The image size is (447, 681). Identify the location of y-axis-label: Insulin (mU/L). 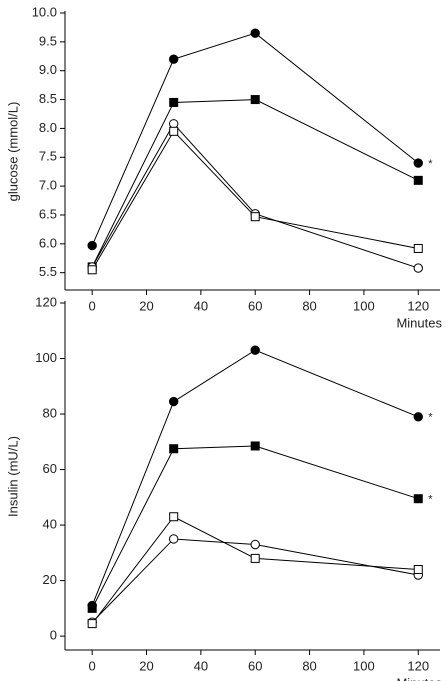
(12, 476).